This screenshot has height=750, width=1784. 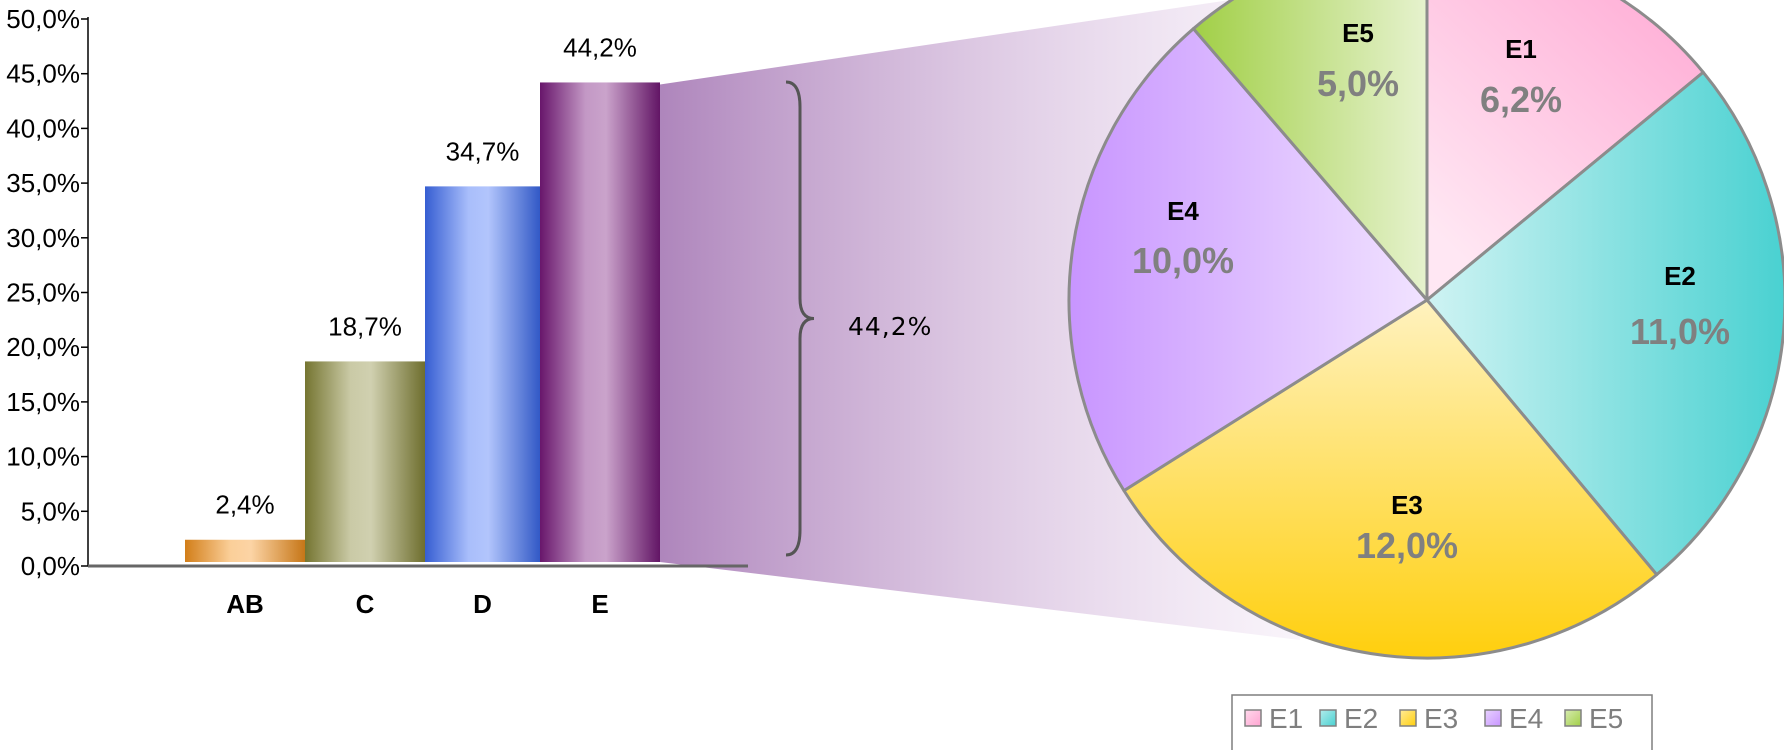 What do you see at coordinates (1328, 718) in the screenshot?
I see `legend-swatch-e2` at bounding box center [1328, 718].